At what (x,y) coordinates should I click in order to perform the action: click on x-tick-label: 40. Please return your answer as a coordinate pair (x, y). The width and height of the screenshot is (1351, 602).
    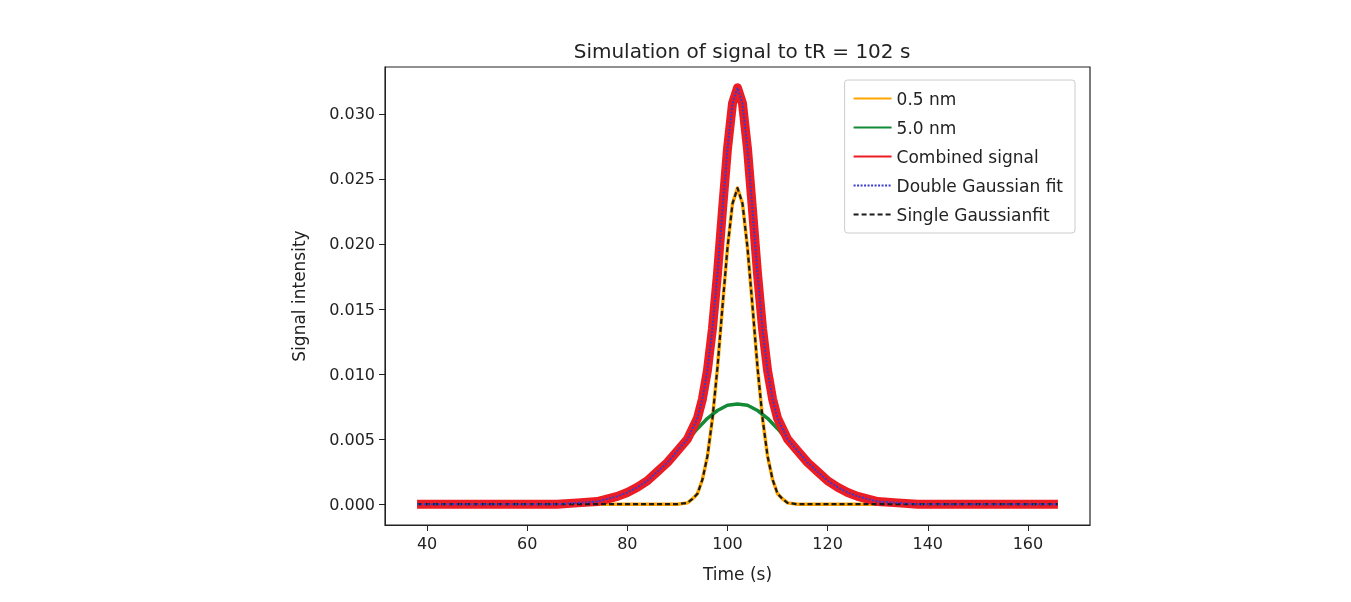
    Looking at the image, I should click on (427, 543).